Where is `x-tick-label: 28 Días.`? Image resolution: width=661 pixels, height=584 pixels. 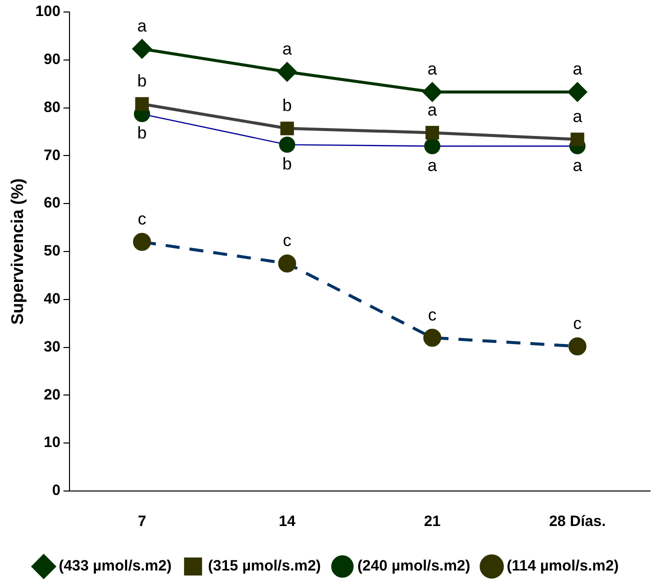
x-tick-label: 28 Días. is located at coordinates (577, 521).